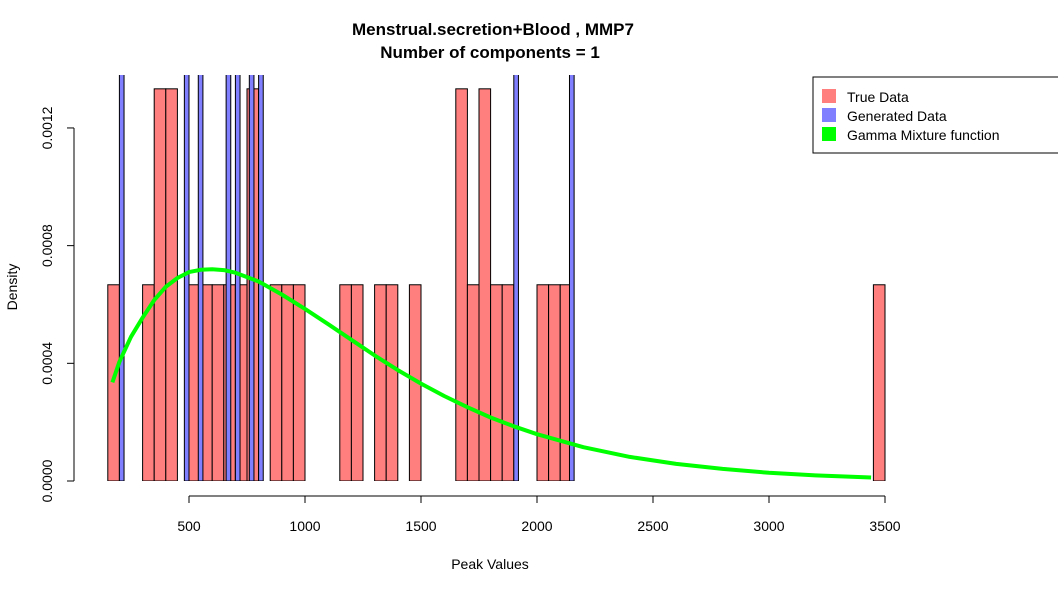  I want to click on legend-box, so click(935, 115).